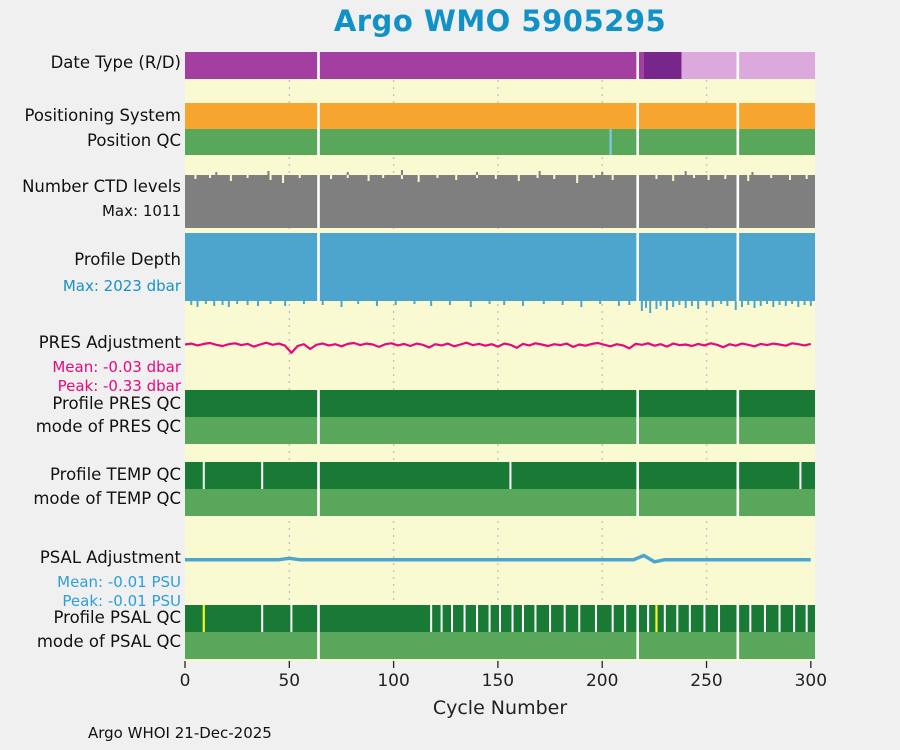 The width and height of the screenshot is (900, 750). What do you see at coordinates (115, 62) in the screenshot?
I see `label-date-type: Date Type (R/D)` at bounding box center [115, 62].